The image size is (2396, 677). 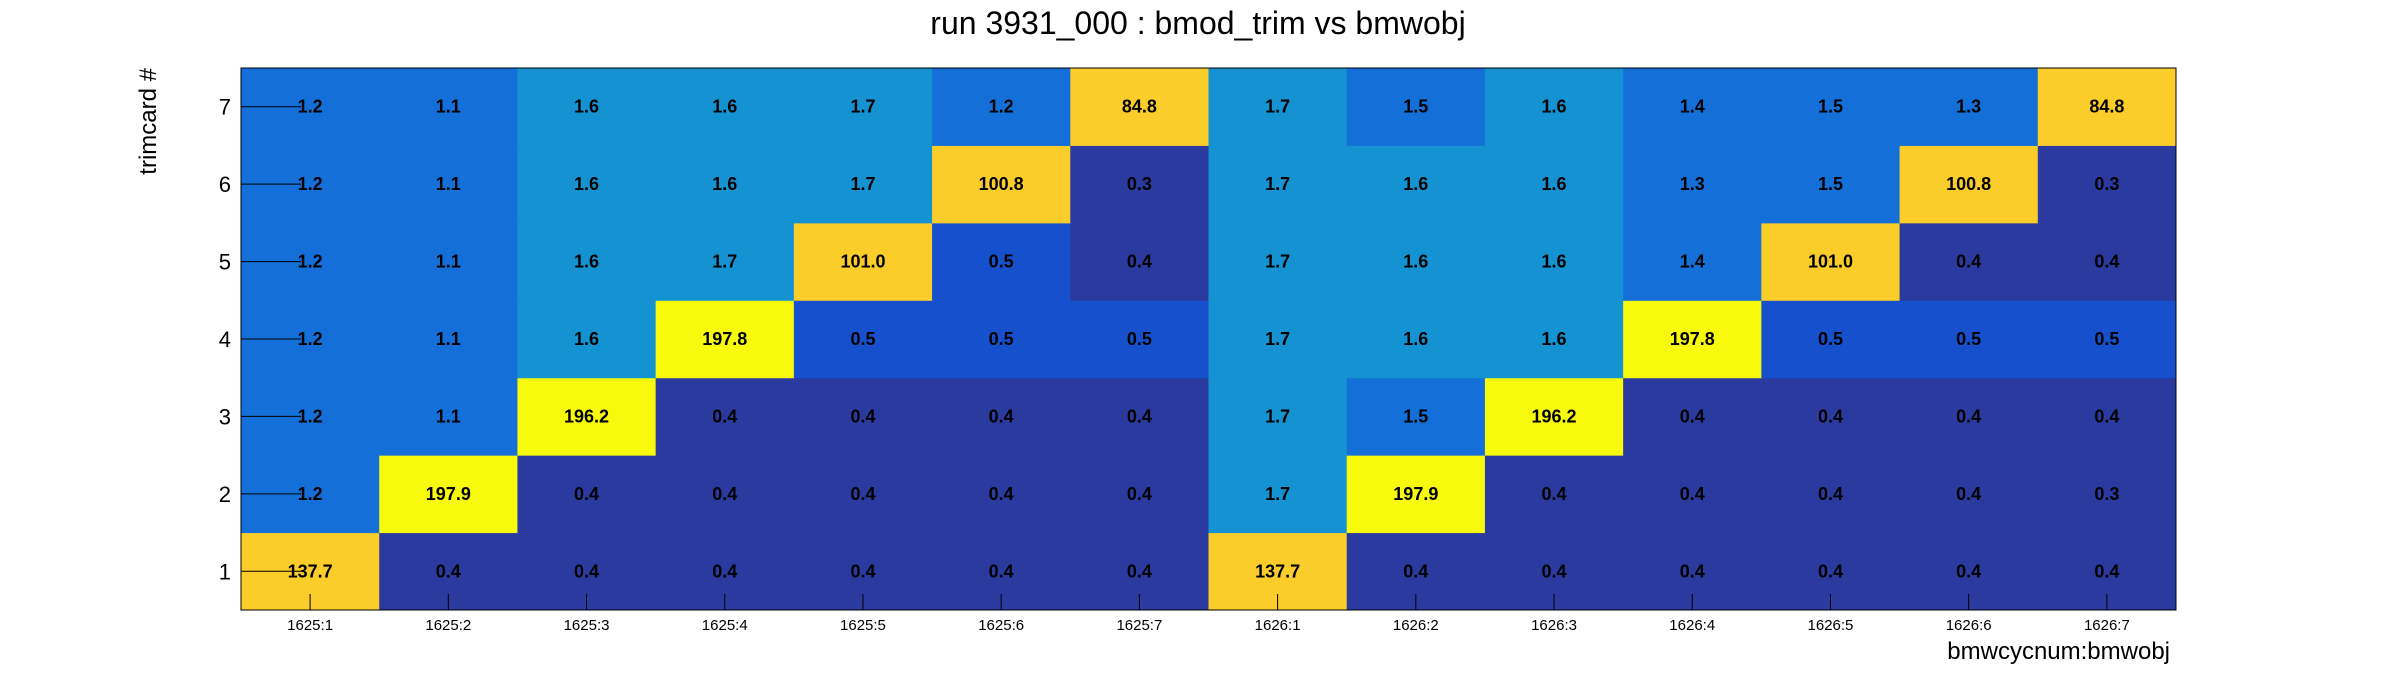 I want to click on x-tick-label: 1626:5, so click(x=1831, y=625).